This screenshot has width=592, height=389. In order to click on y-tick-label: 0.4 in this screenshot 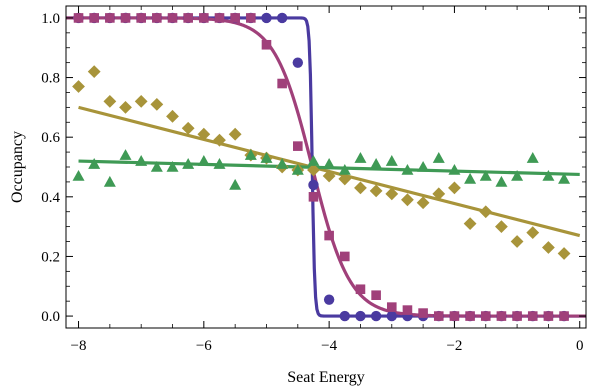, I will do `click(50, 198)`.